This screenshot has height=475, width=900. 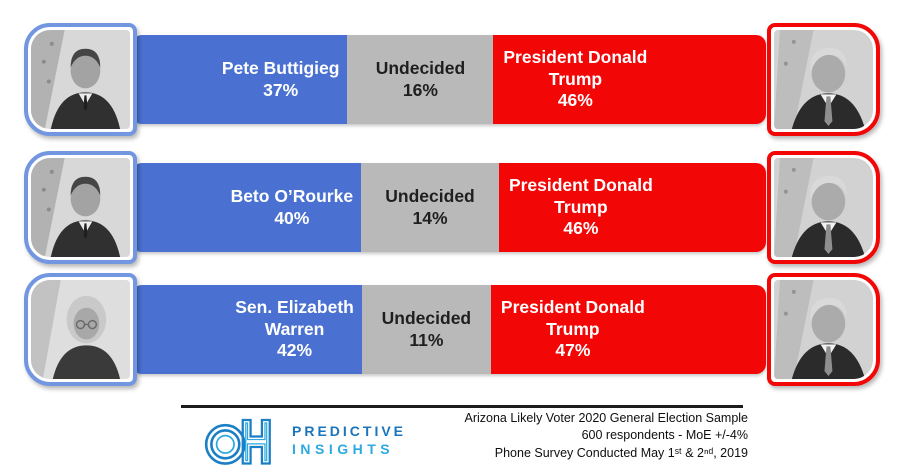 I want to click on photo-beto-orourke, so click(x=80, y=207).